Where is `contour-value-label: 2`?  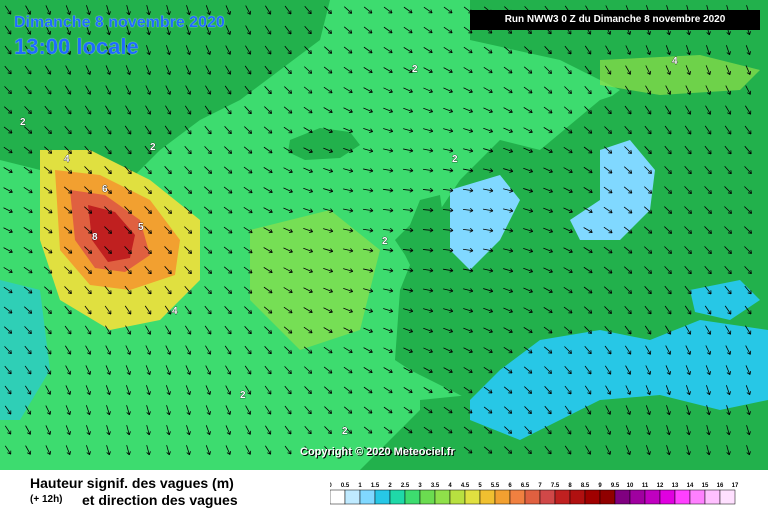 contour-value-label: 2 is located at coordinates (23, 122).